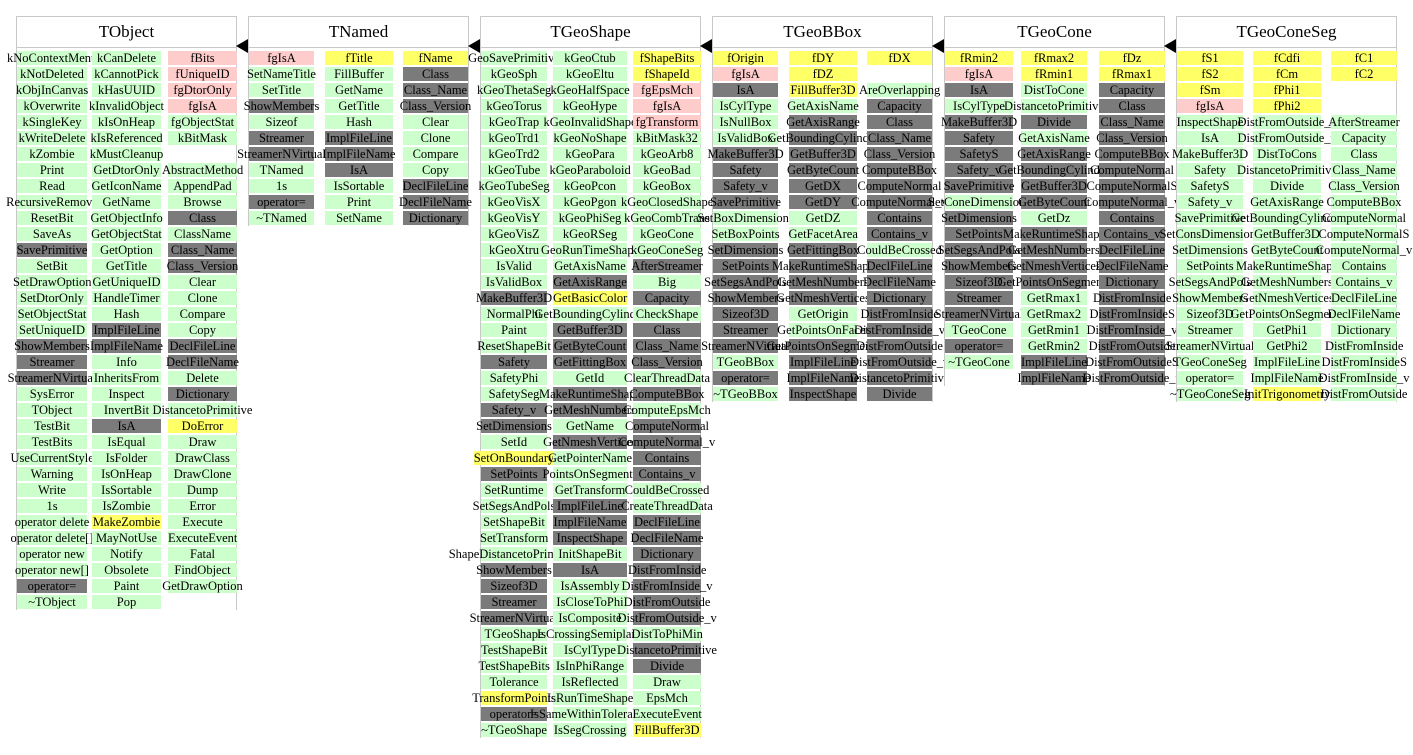 The width and height of the screenshot is (1413, 755). What do you see at coordinates (1210, 202) in the screenshot?
I see `member-tgeoconeseg: Safety_v` at bounding box center [1210, 202].